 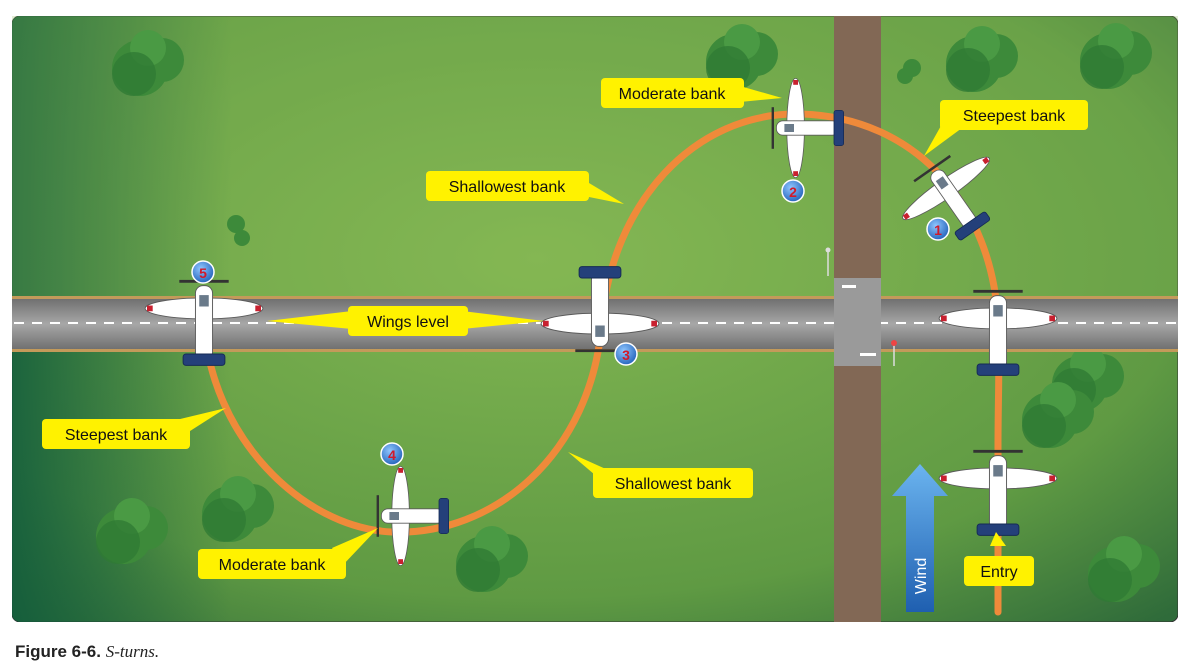 I want to click on svg-text: 5, so click(x=203, y=273).